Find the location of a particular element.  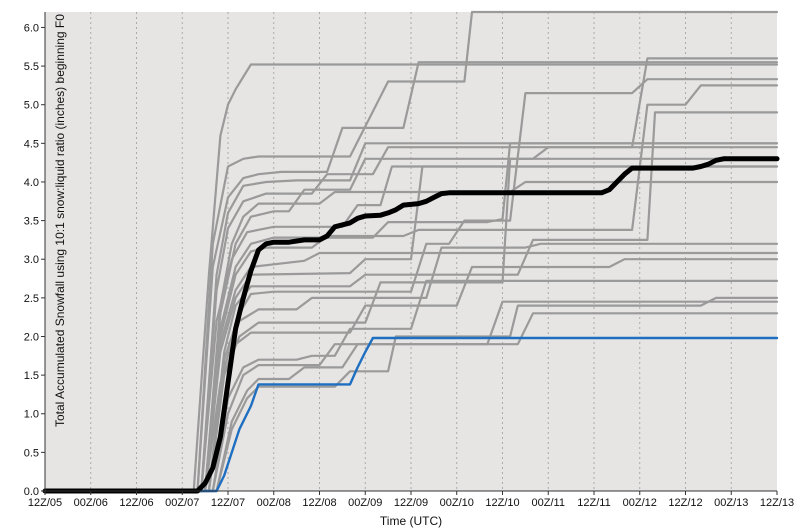

x-tick-label: 12Z/09 is located at coordinates (411, 503).